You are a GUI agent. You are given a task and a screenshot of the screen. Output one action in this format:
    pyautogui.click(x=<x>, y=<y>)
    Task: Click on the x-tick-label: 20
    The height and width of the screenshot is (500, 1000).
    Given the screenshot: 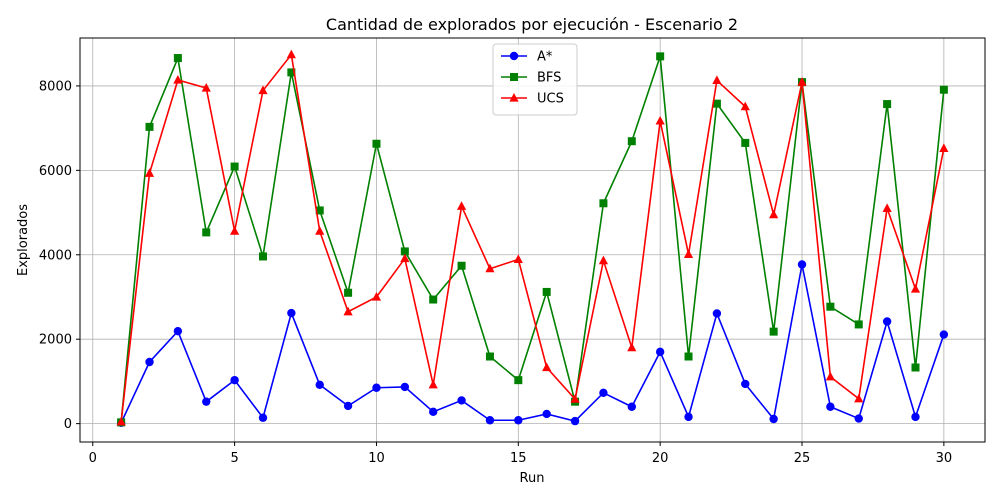 What is the action you would take?
    pyautogui.click(x=660, y=458)
    